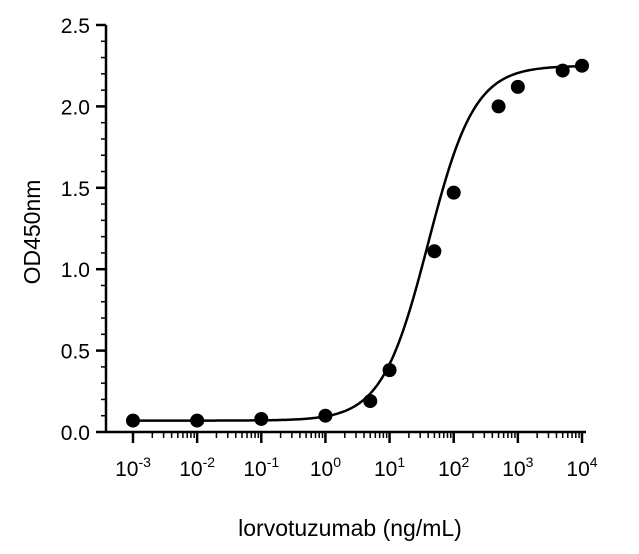 This screenshot has width=639, height=554. Describe the element at coordinates (389, 467) in the screenshot. I see `x-tick-label: 10¹` at that location.